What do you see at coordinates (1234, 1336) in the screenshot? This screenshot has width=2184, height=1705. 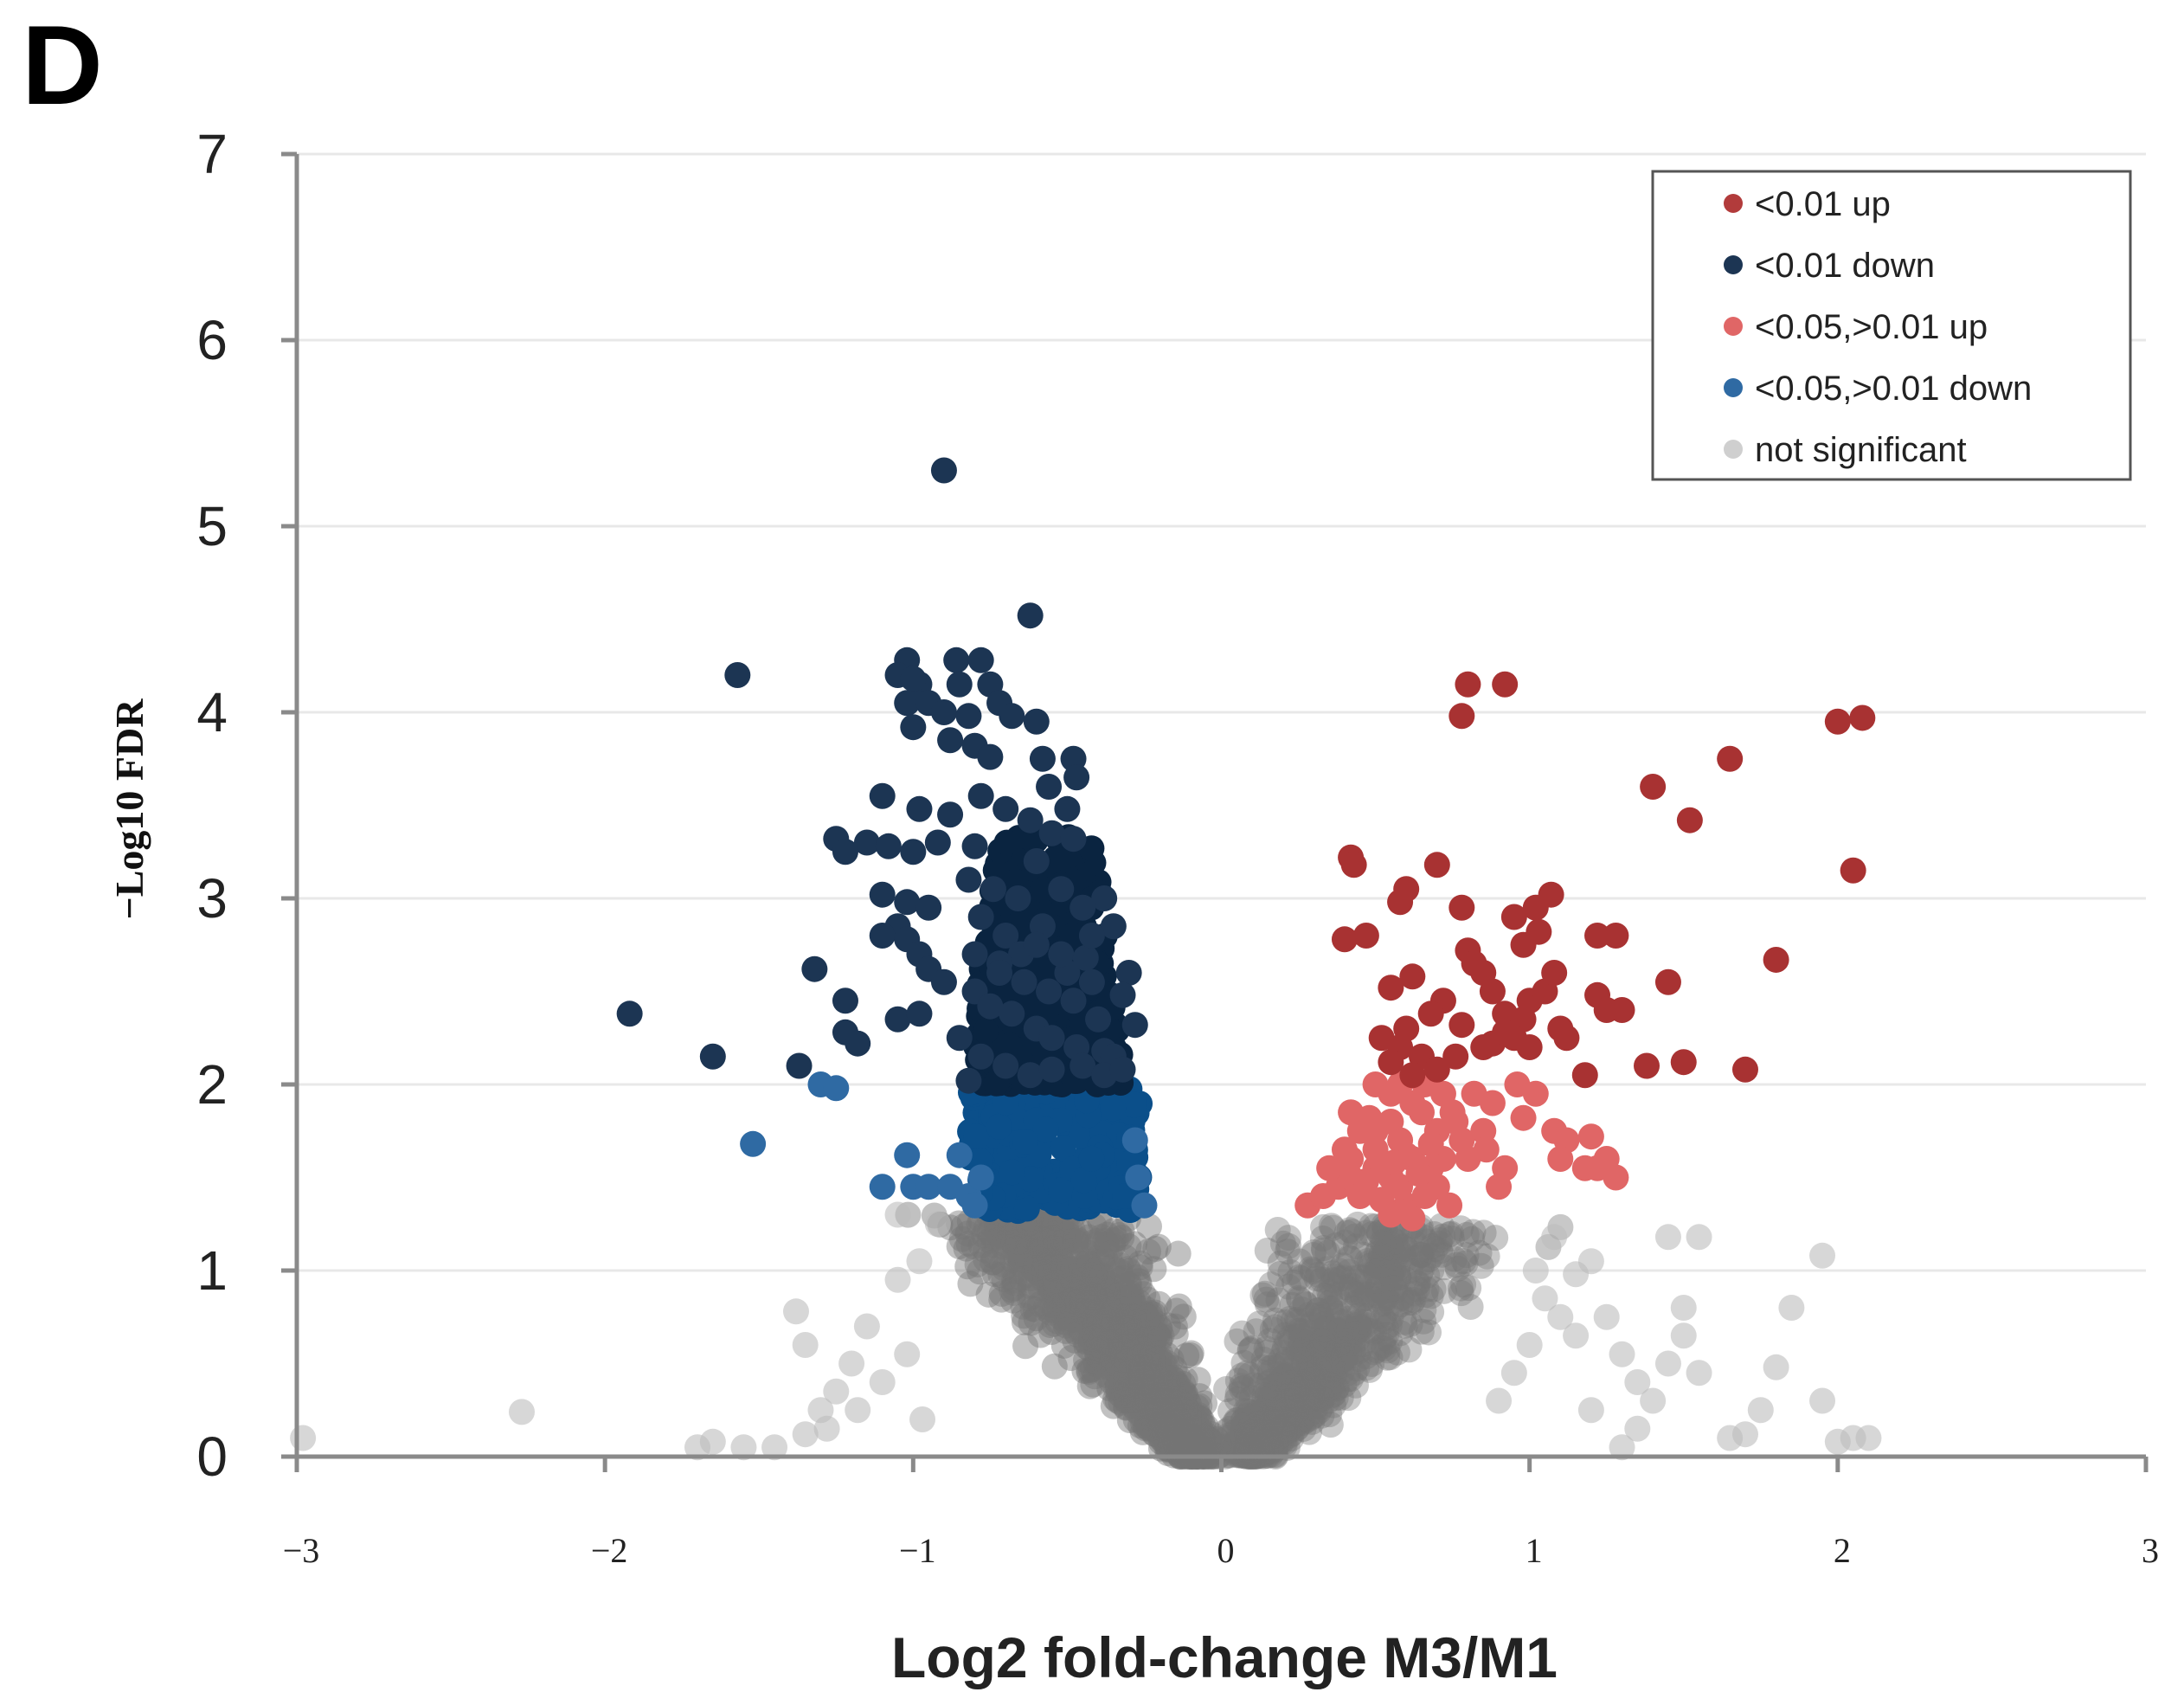 I see `dense-points-layer` at bounding box center [1234, 1336].